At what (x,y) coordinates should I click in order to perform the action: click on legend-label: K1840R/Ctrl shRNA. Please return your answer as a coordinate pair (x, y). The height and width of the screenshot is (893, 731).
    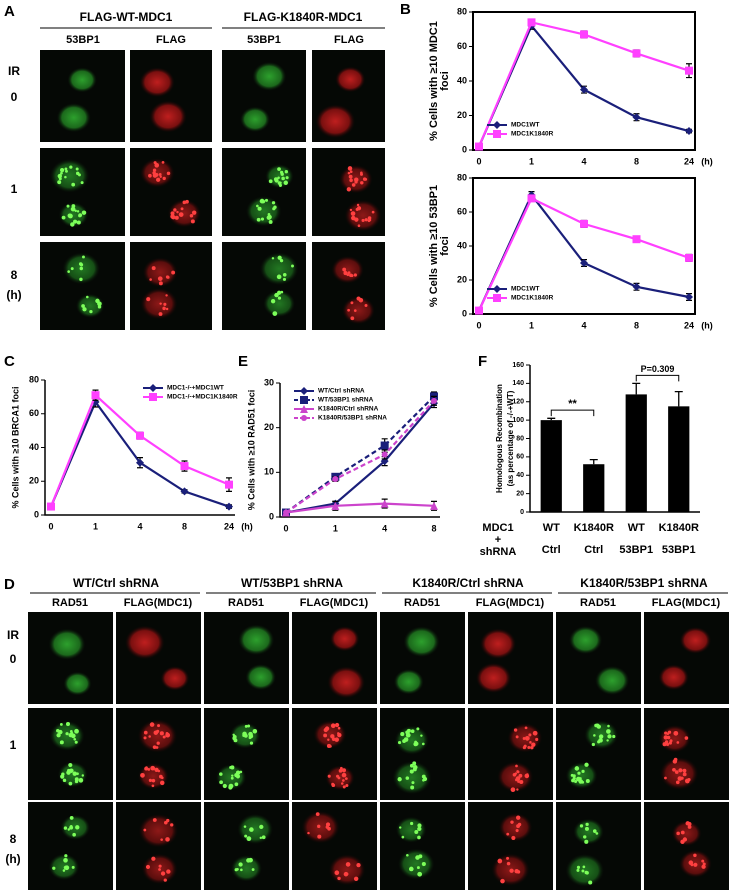
    Looking at the image, I should click on (348, 409).